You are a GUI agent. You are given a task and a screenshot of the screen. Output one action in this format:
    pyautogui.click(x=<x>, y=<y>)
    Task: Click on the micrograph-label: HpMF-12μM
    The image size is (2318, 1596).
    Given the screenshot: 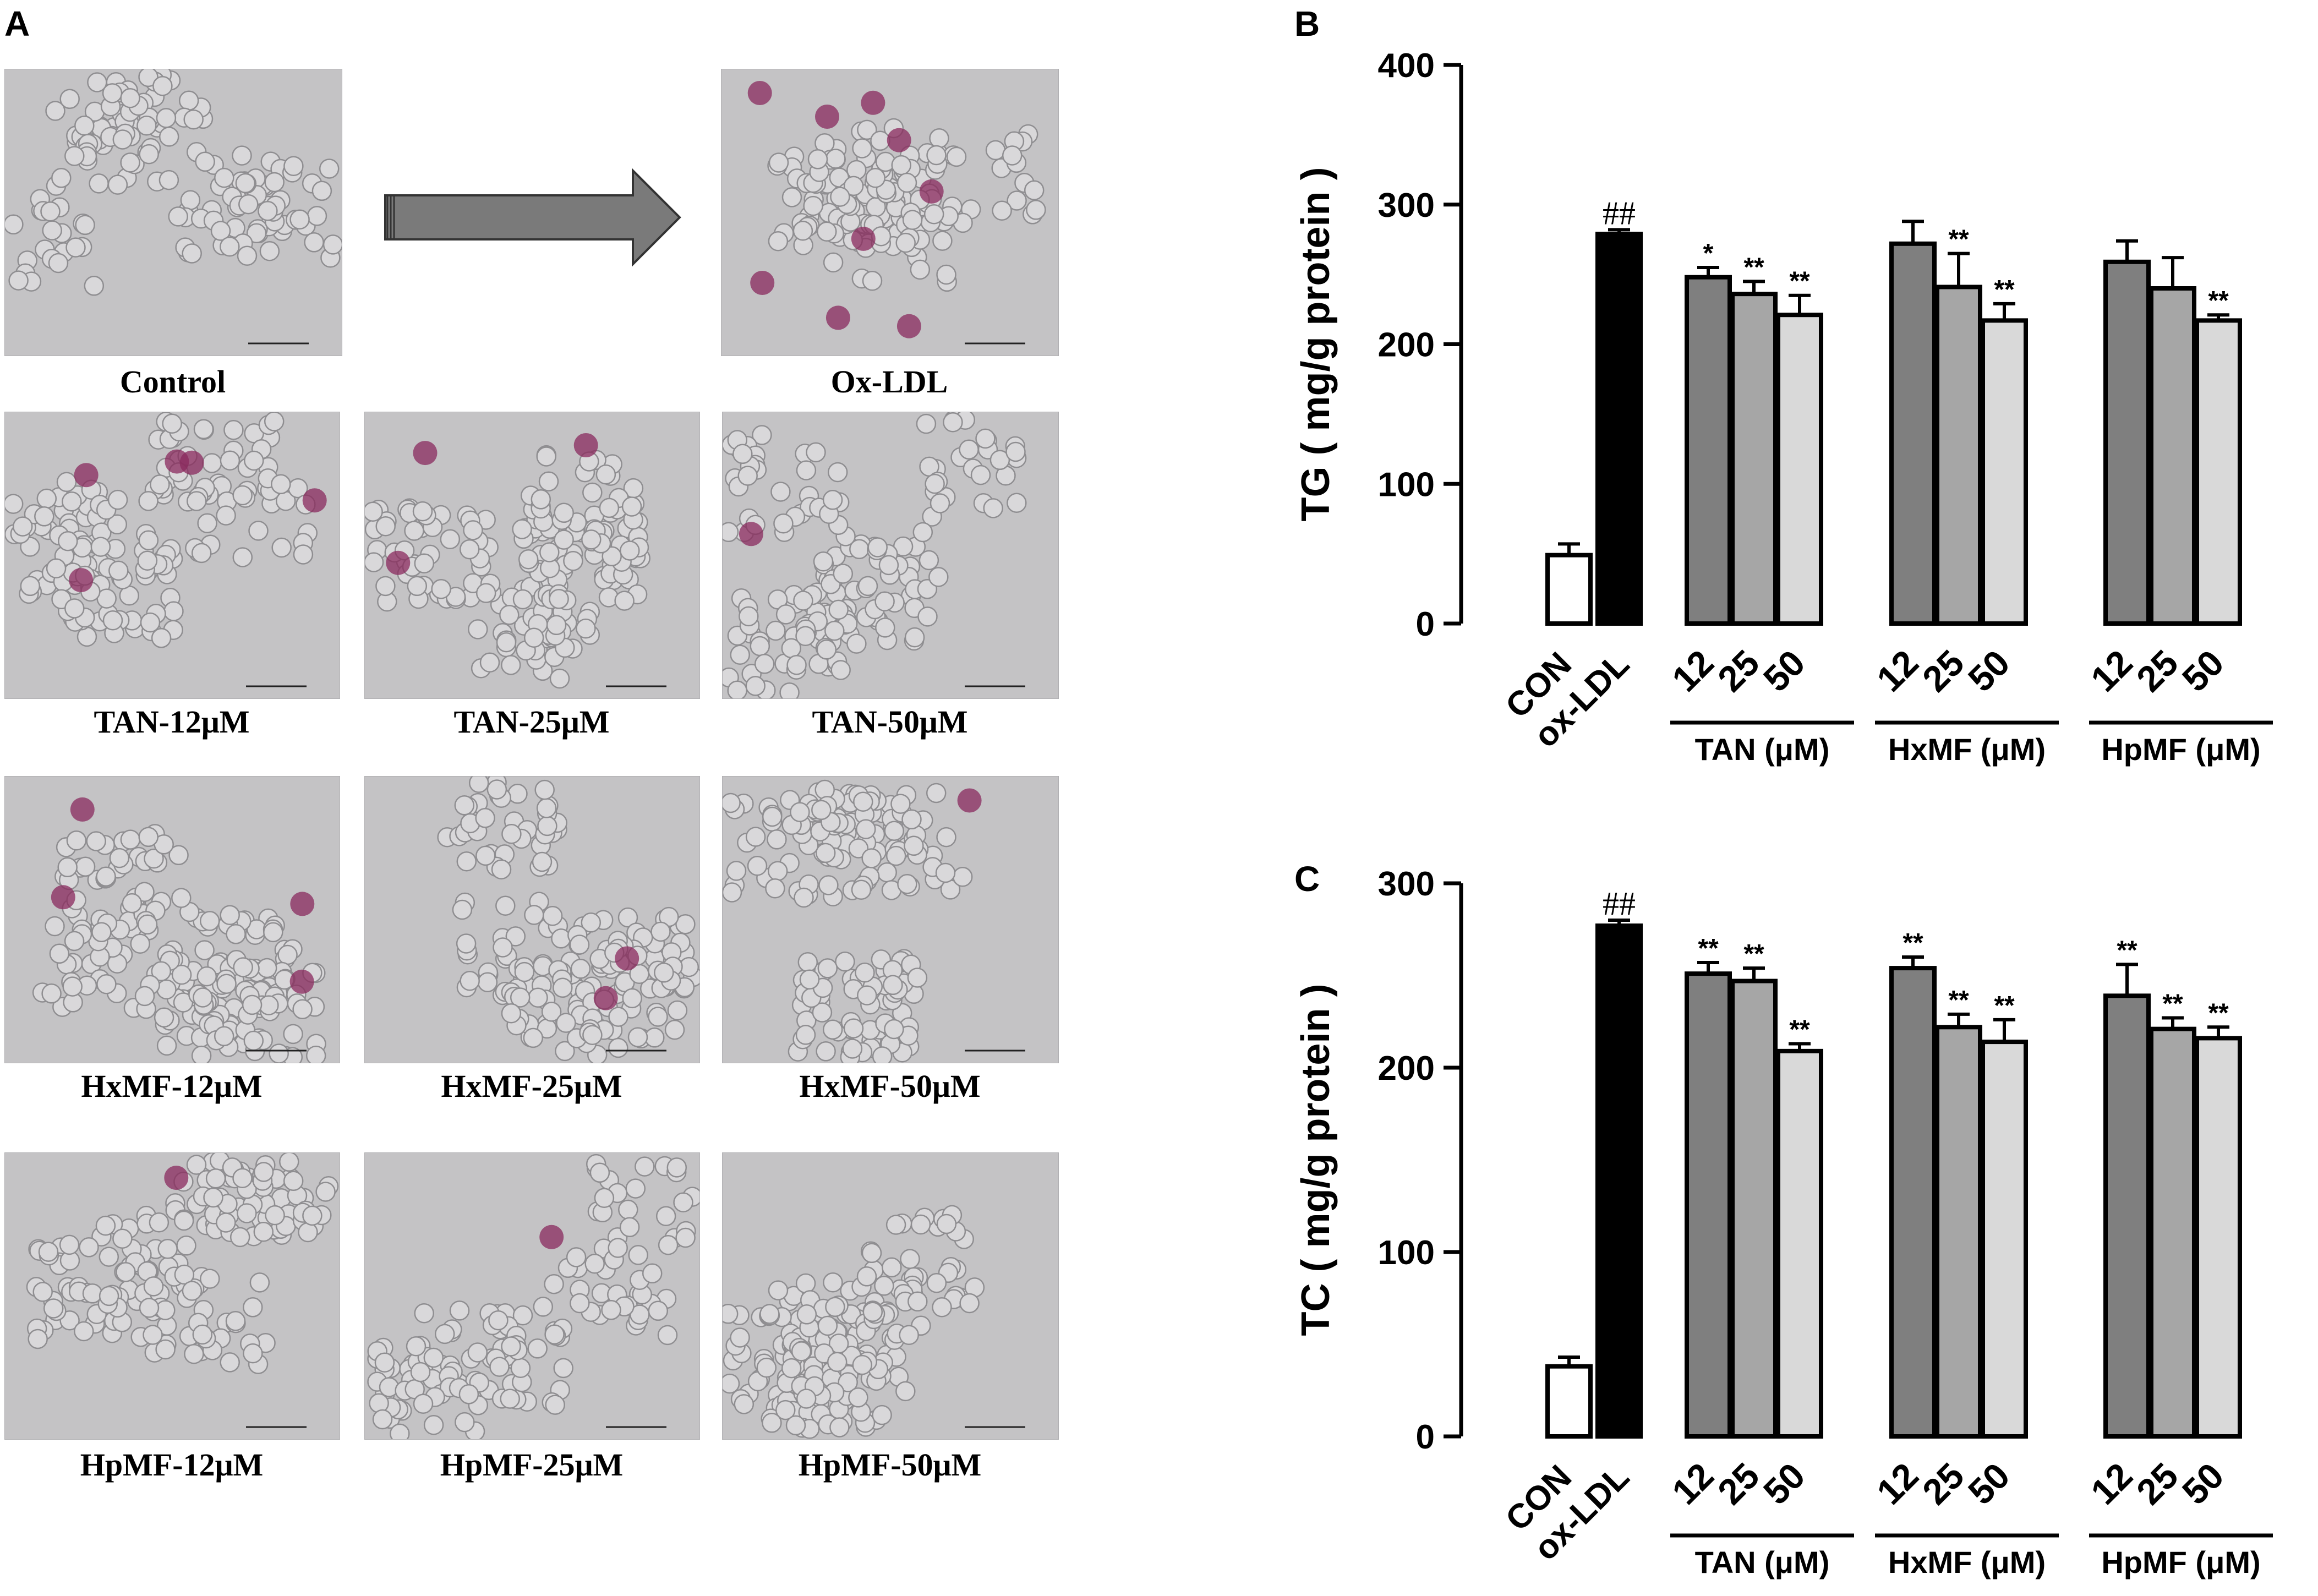 What is the action you would take?
    pyautogui.click(x=172, y=1465)
    